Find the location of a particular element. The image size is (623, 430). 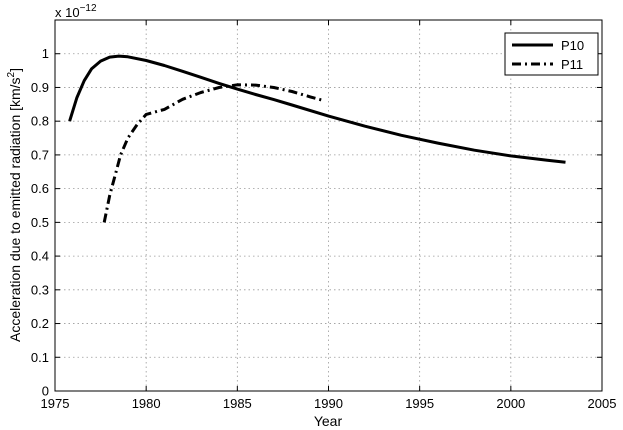

x-tick-label: 2005 is located at coordinates (602, 403).